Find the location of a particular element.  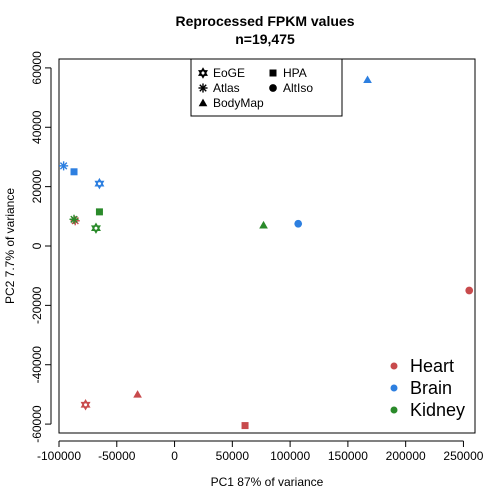

y-tick-label: 40000 is located at coordinates (37, 127).